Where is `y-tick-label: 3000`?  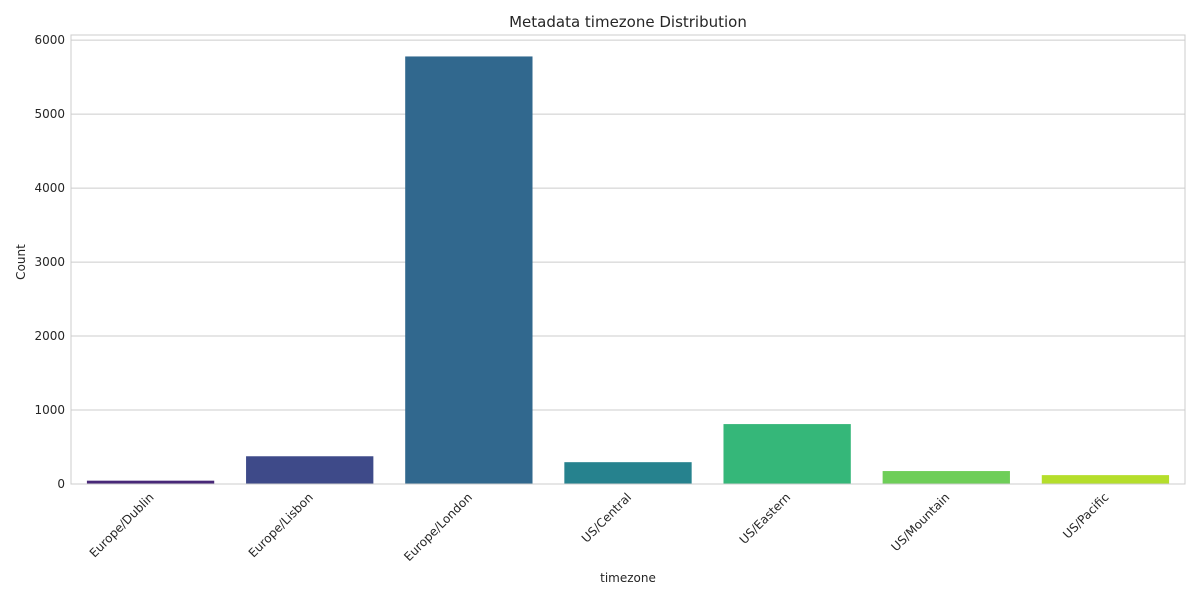
y-tick-label: 3000 is located at coordinates (49, 262).